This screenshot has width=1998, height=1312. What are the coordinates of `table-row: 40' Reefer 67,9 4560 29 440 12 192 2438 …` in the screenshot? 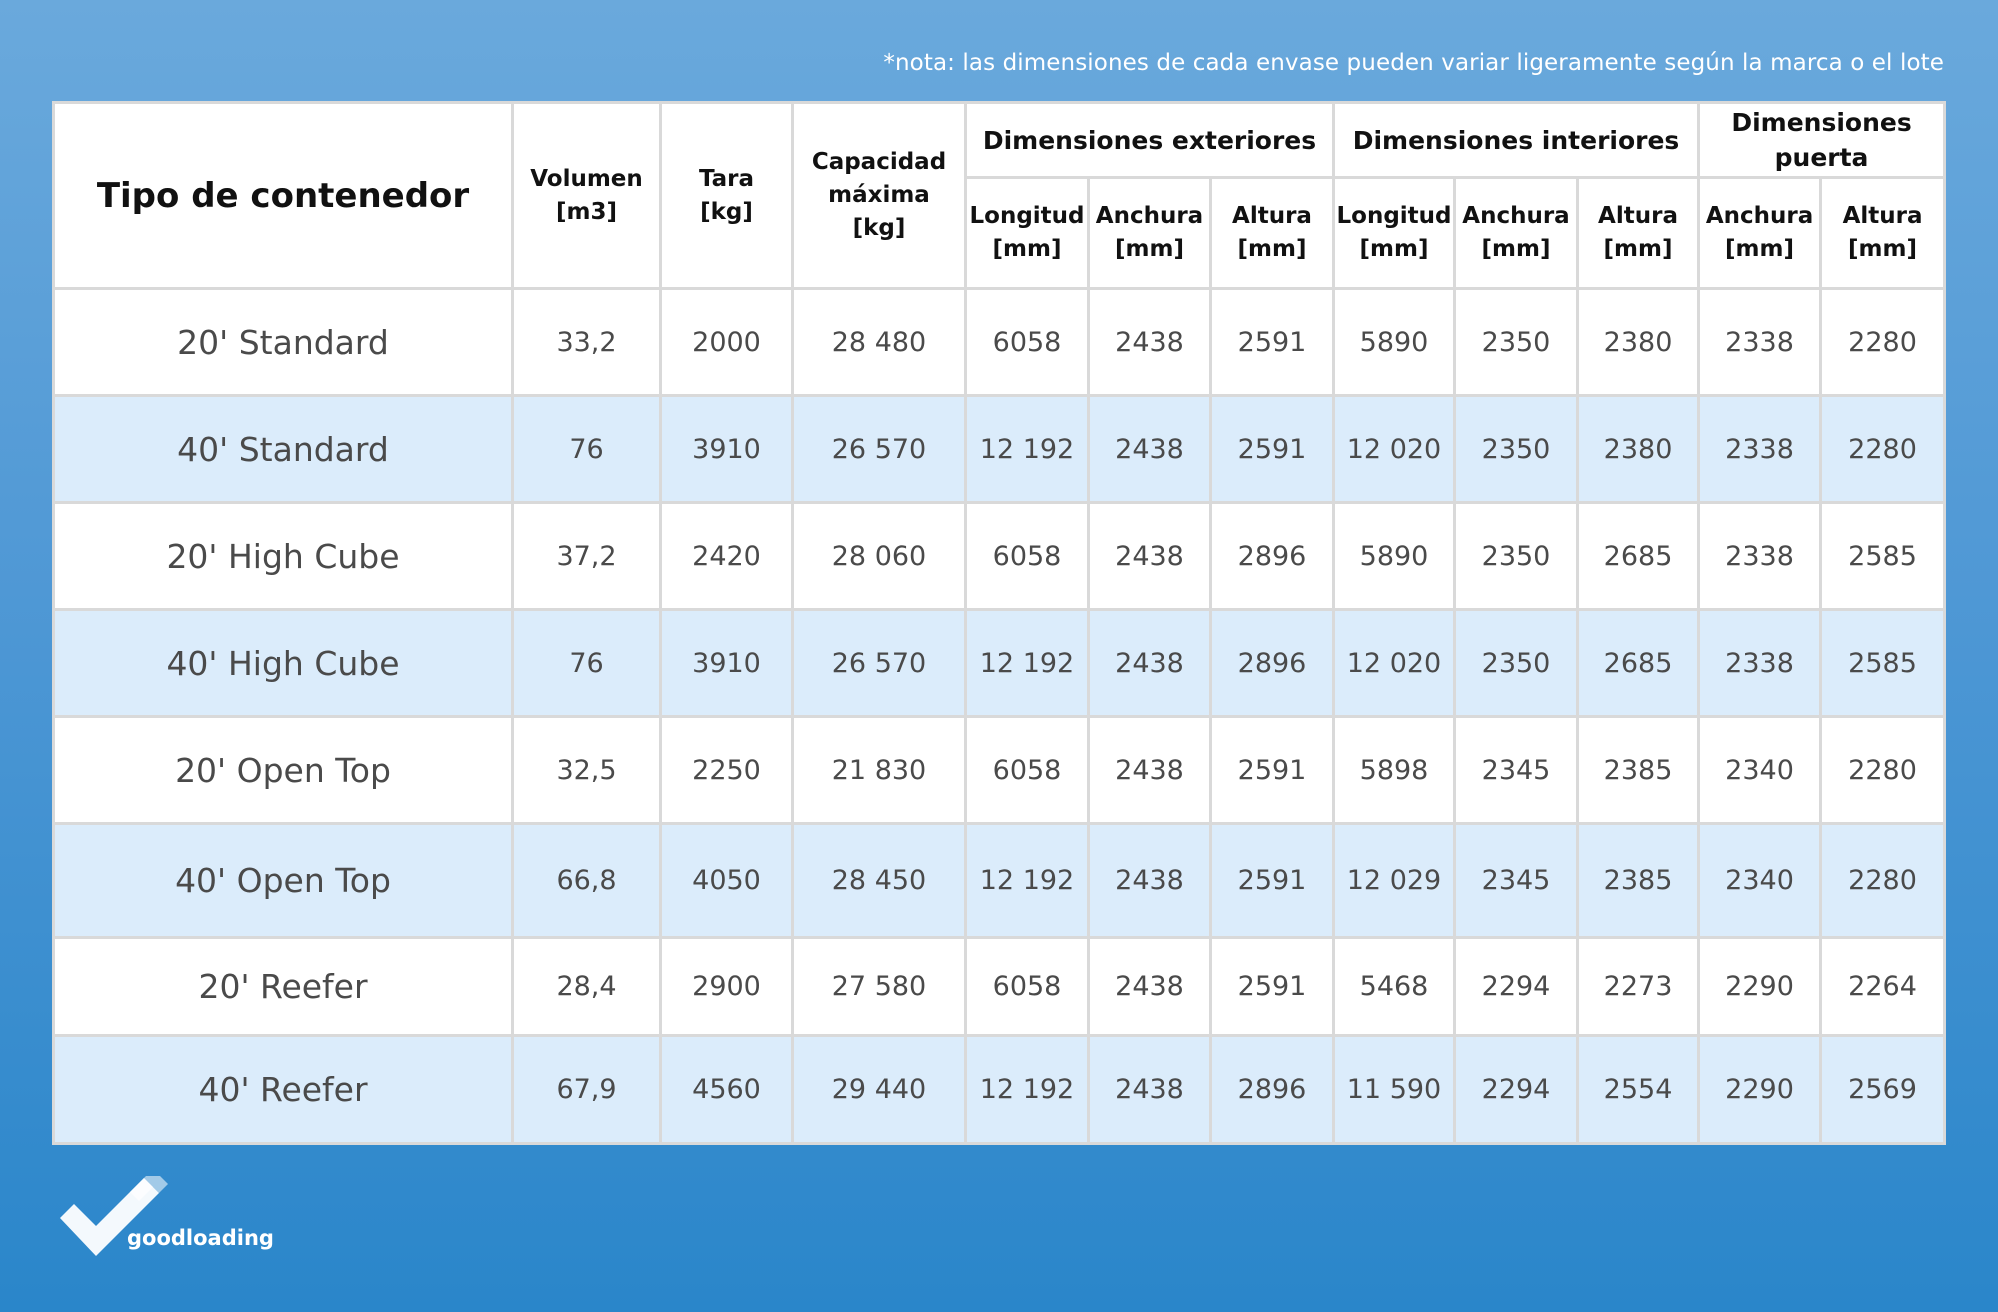 It's located at (999, 1089).